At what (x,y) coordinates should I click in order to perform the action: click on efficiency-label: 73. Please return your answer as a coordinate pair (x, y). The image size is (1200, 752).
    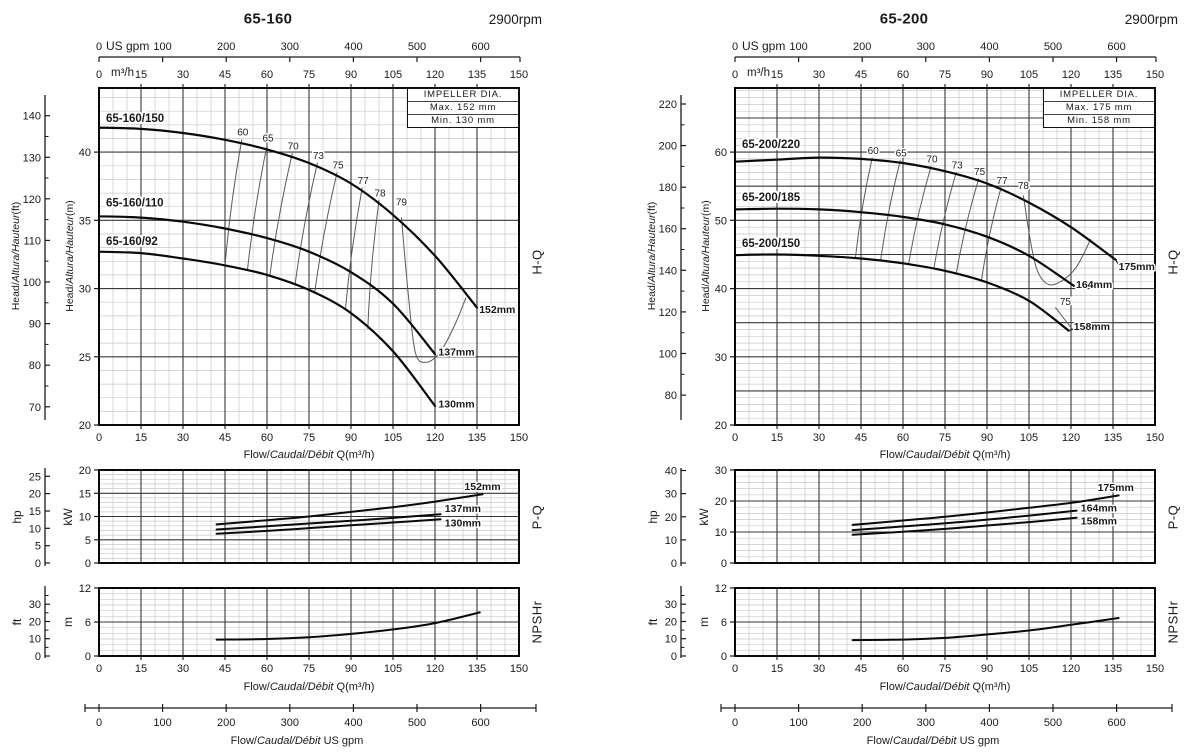
    Looking at the image, I should click on (958, 166).